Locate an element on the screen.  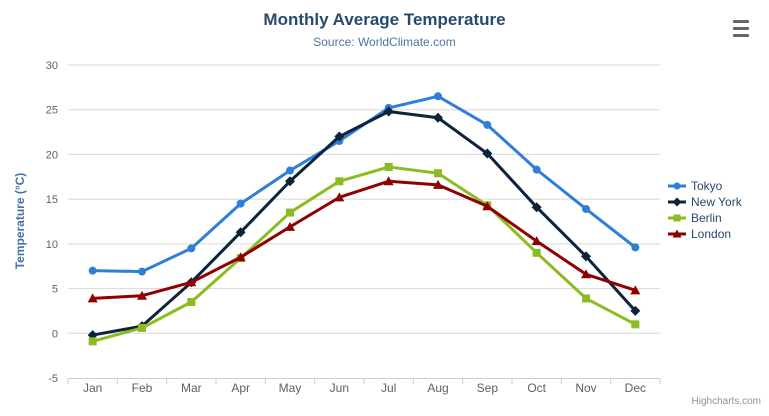
legend-item-label: Berlin is located at coordinates (706, 218).